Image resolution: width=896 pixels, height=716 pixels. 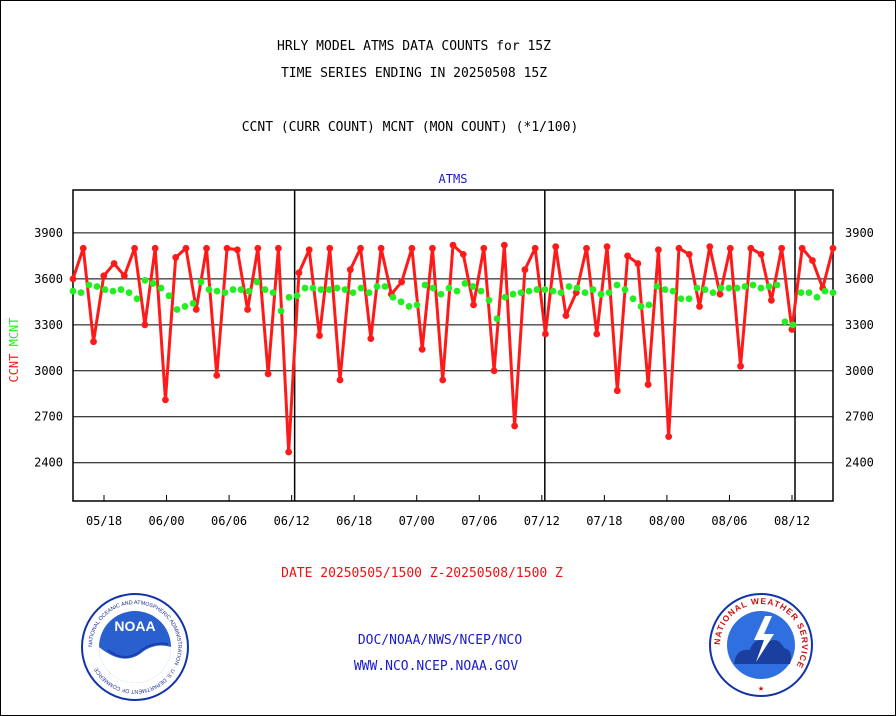 What do you see at coordinates (166, 521) in the screenshot?
I see `x-tick-label-06/00: 06/00` at bounding box center [166, 521].